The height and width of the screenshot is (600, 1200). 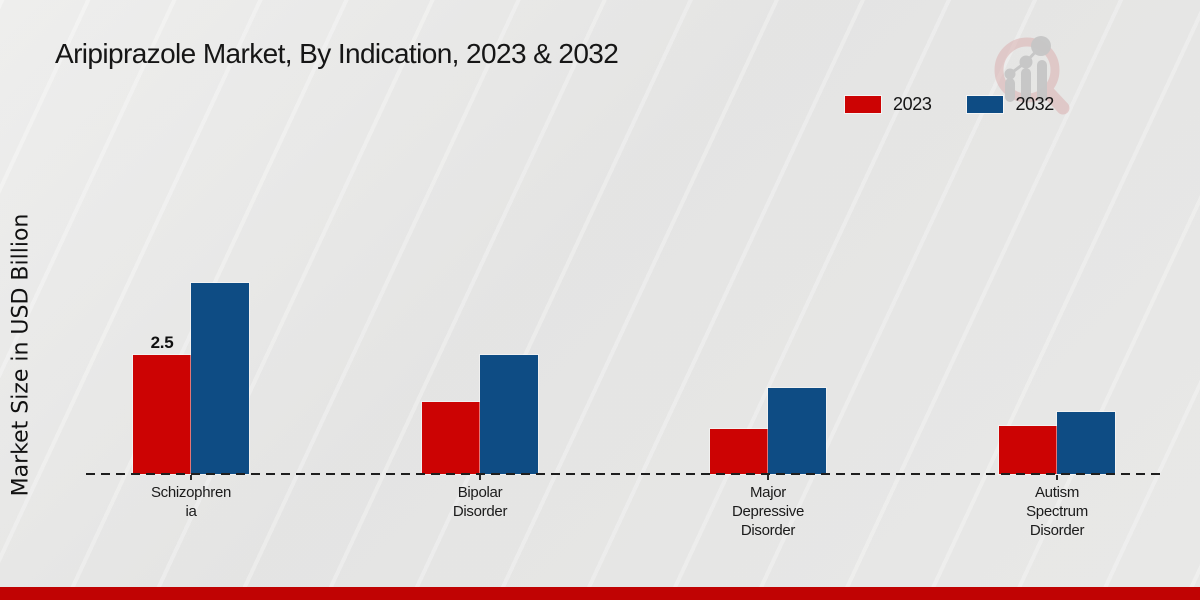 I want to click on legend-label-2032: 2032, so click(x=1034, y=104).